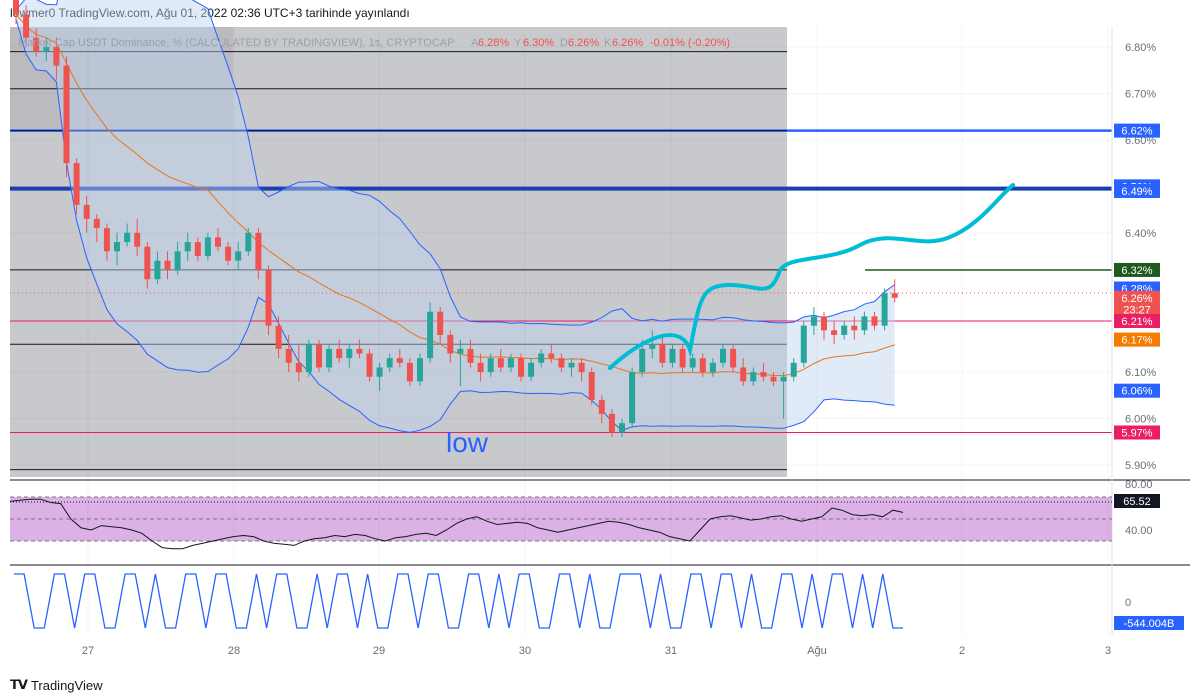  Describe the element at coordinates (1136, 433) in the screenshot. I see `price-tag-label: 5.97%` at that location.